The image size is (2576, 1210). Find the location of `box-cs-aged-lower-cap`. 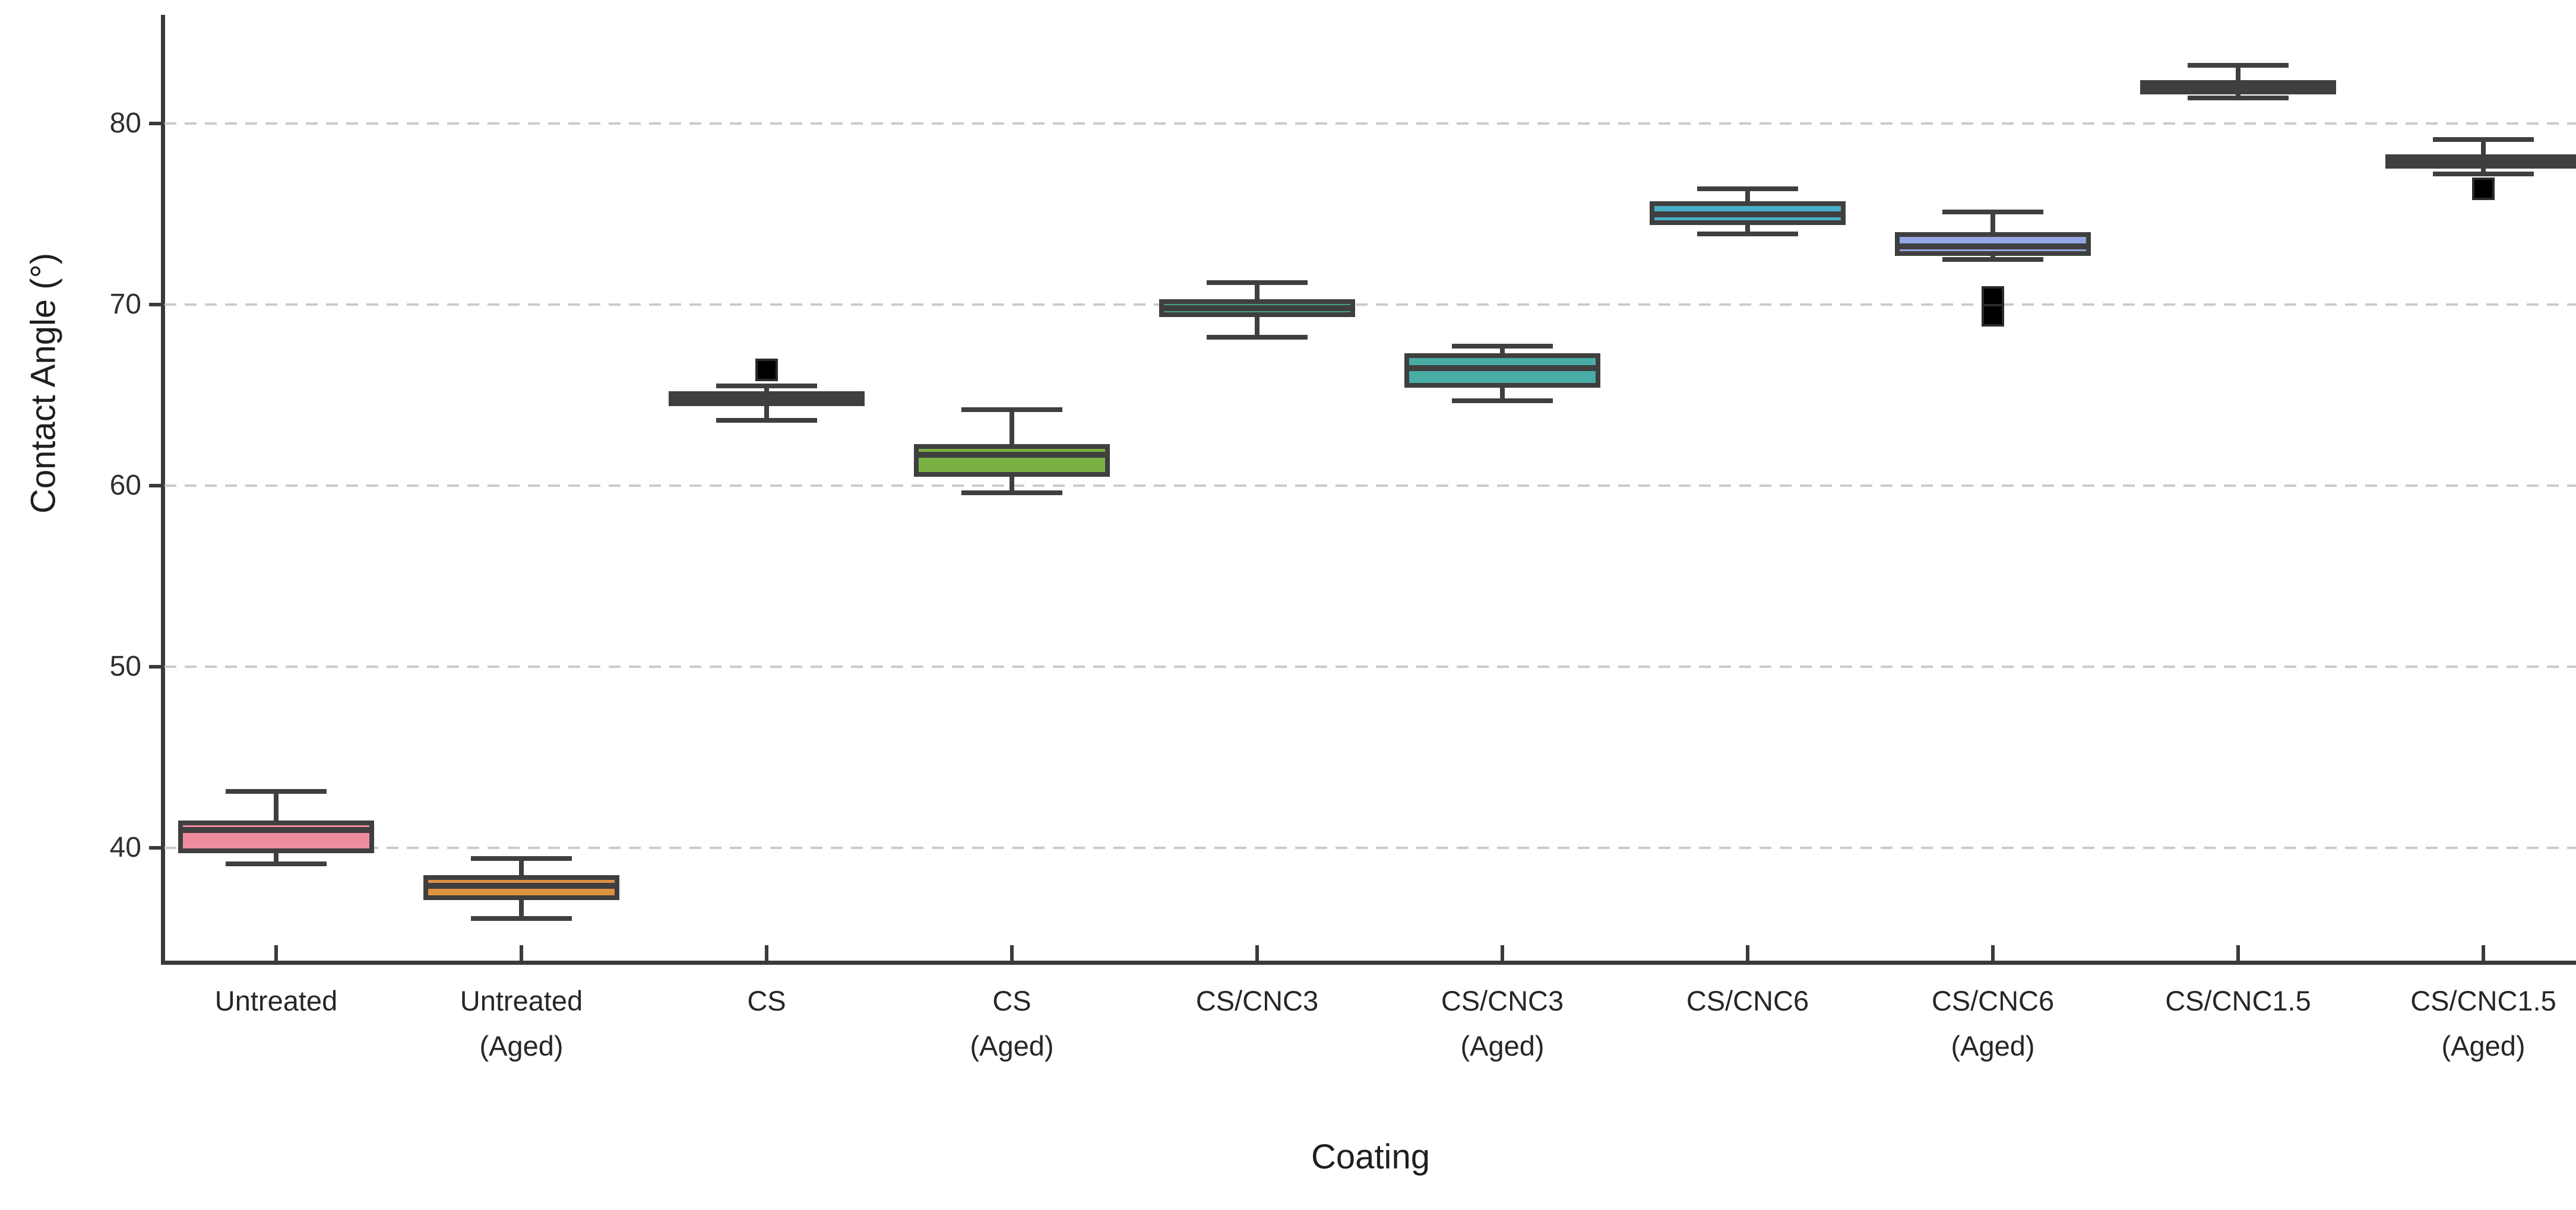

box-cs-aged-lower-cap is located at coordinates (1011, 493).